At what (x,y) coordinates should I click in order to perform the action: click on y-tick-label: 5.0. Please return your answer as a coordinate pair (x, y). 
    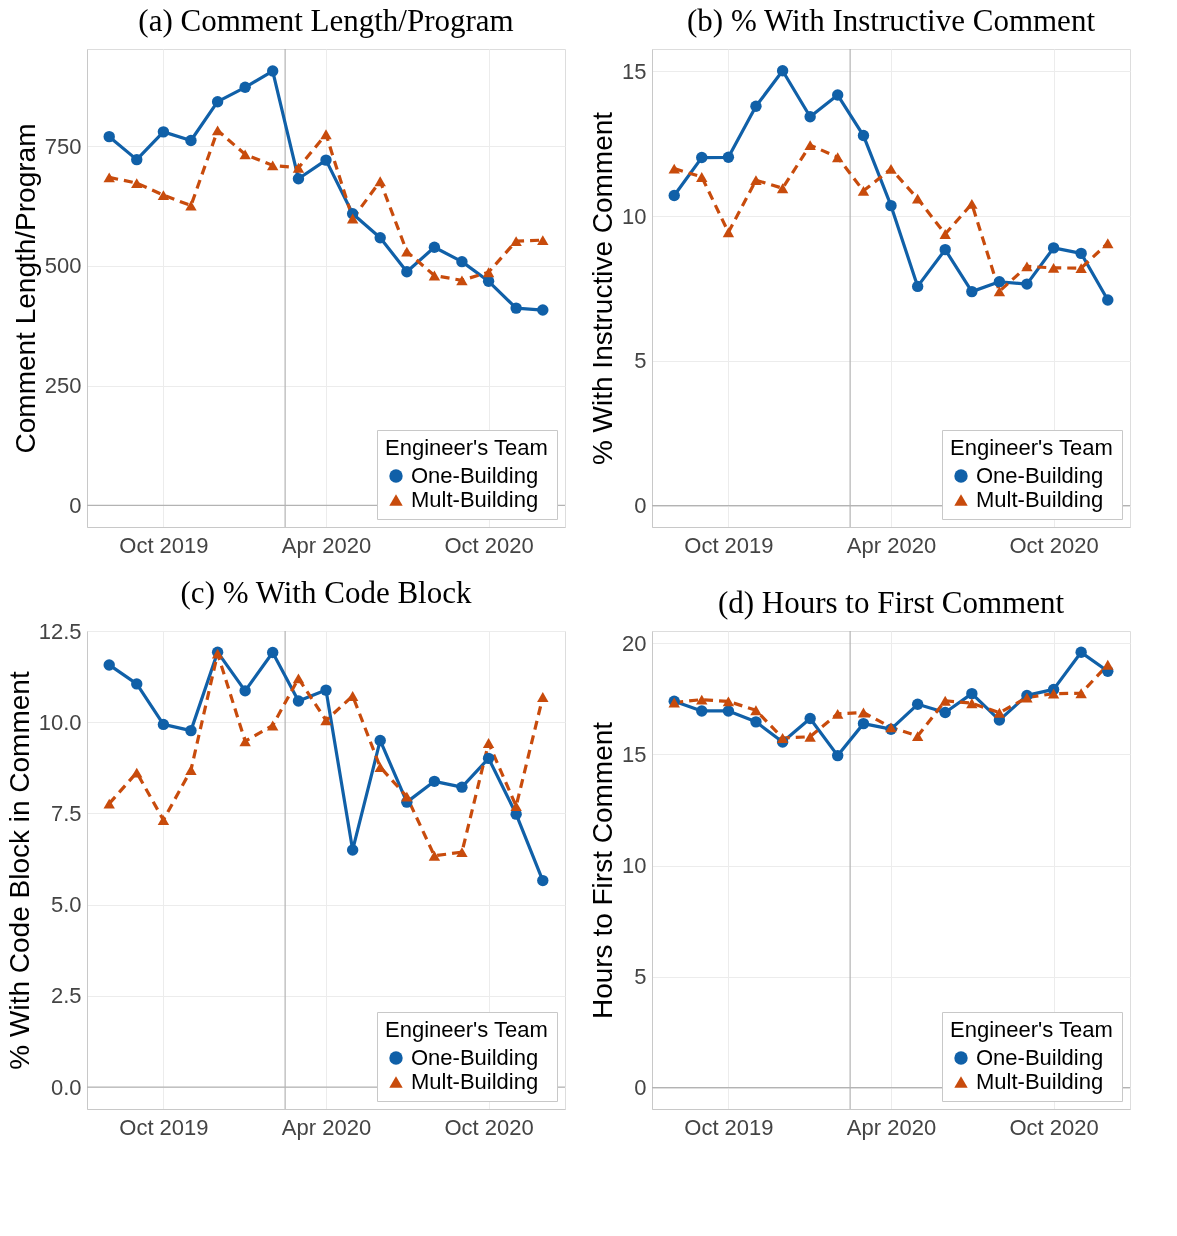
    Looking at the image, I should click on (66, 905).